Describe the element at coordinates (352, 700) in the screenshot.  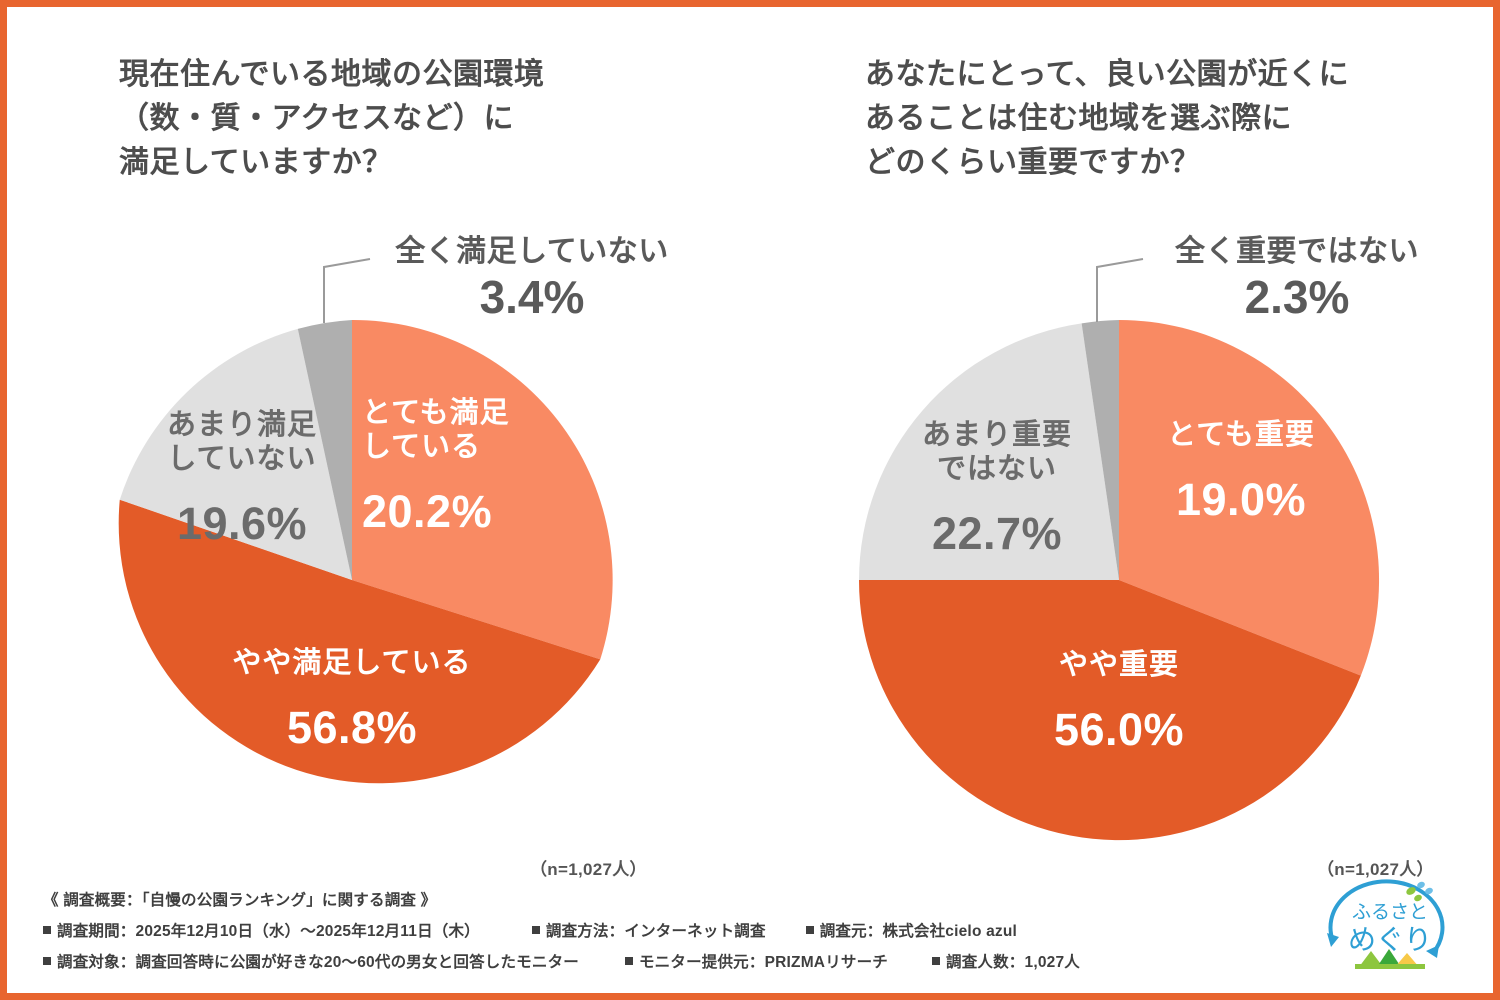
I see `slice-label-somewhat-satisfied: やや満足している 56.8%` at that location.